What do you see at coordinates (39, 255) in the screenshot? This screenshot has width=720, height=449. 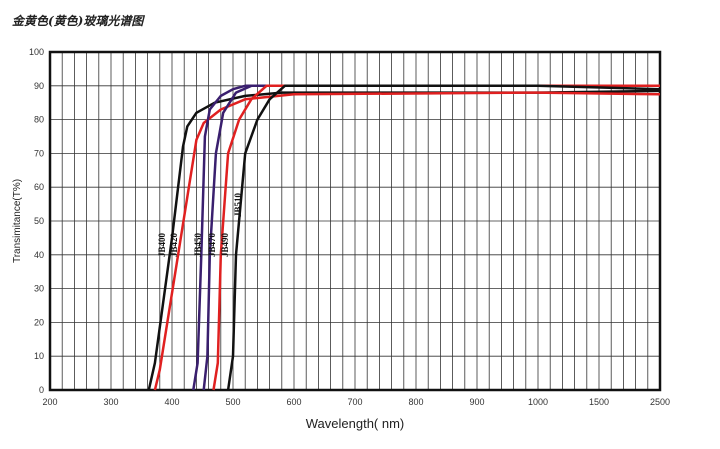 I see `y-tick-label: 40` at bounding box center [39, 255].